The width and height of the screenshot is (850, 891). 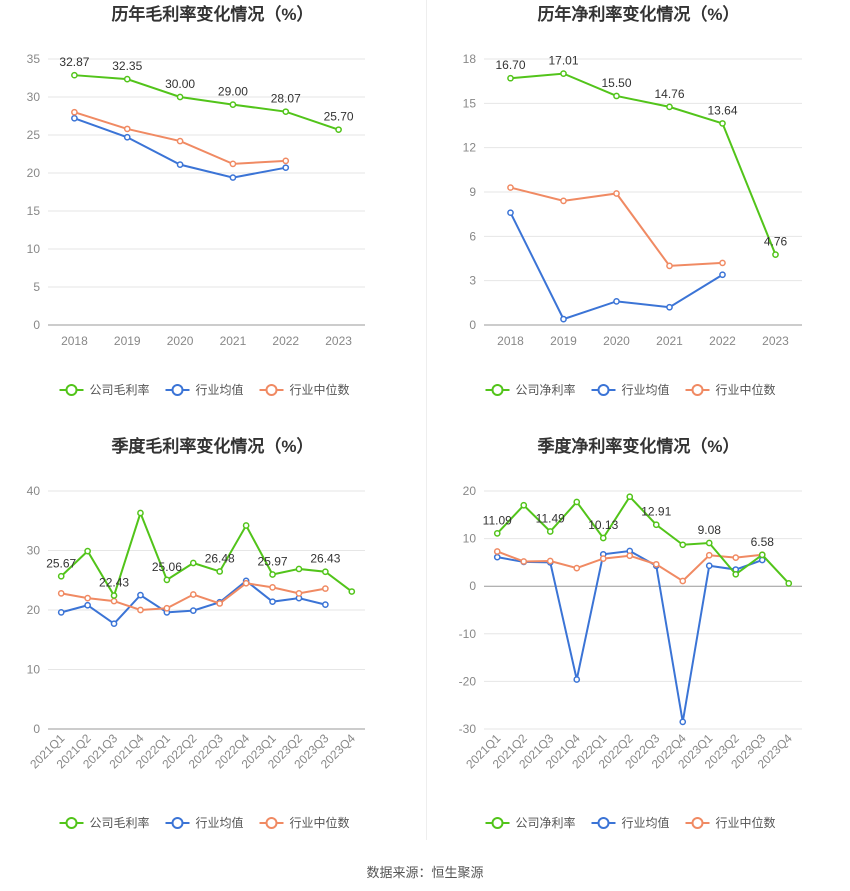 What do you see at coordinates (206, 102) in the screenshot?
I see `annual-gross-company-series-line` at bounding box center [206, 102].